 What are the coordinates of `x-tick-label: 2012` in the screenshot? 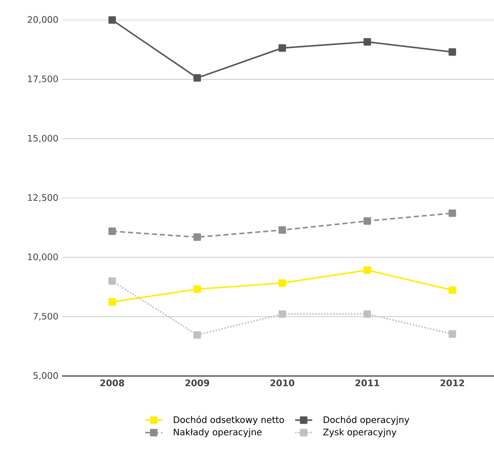 It's located at (452, 383).